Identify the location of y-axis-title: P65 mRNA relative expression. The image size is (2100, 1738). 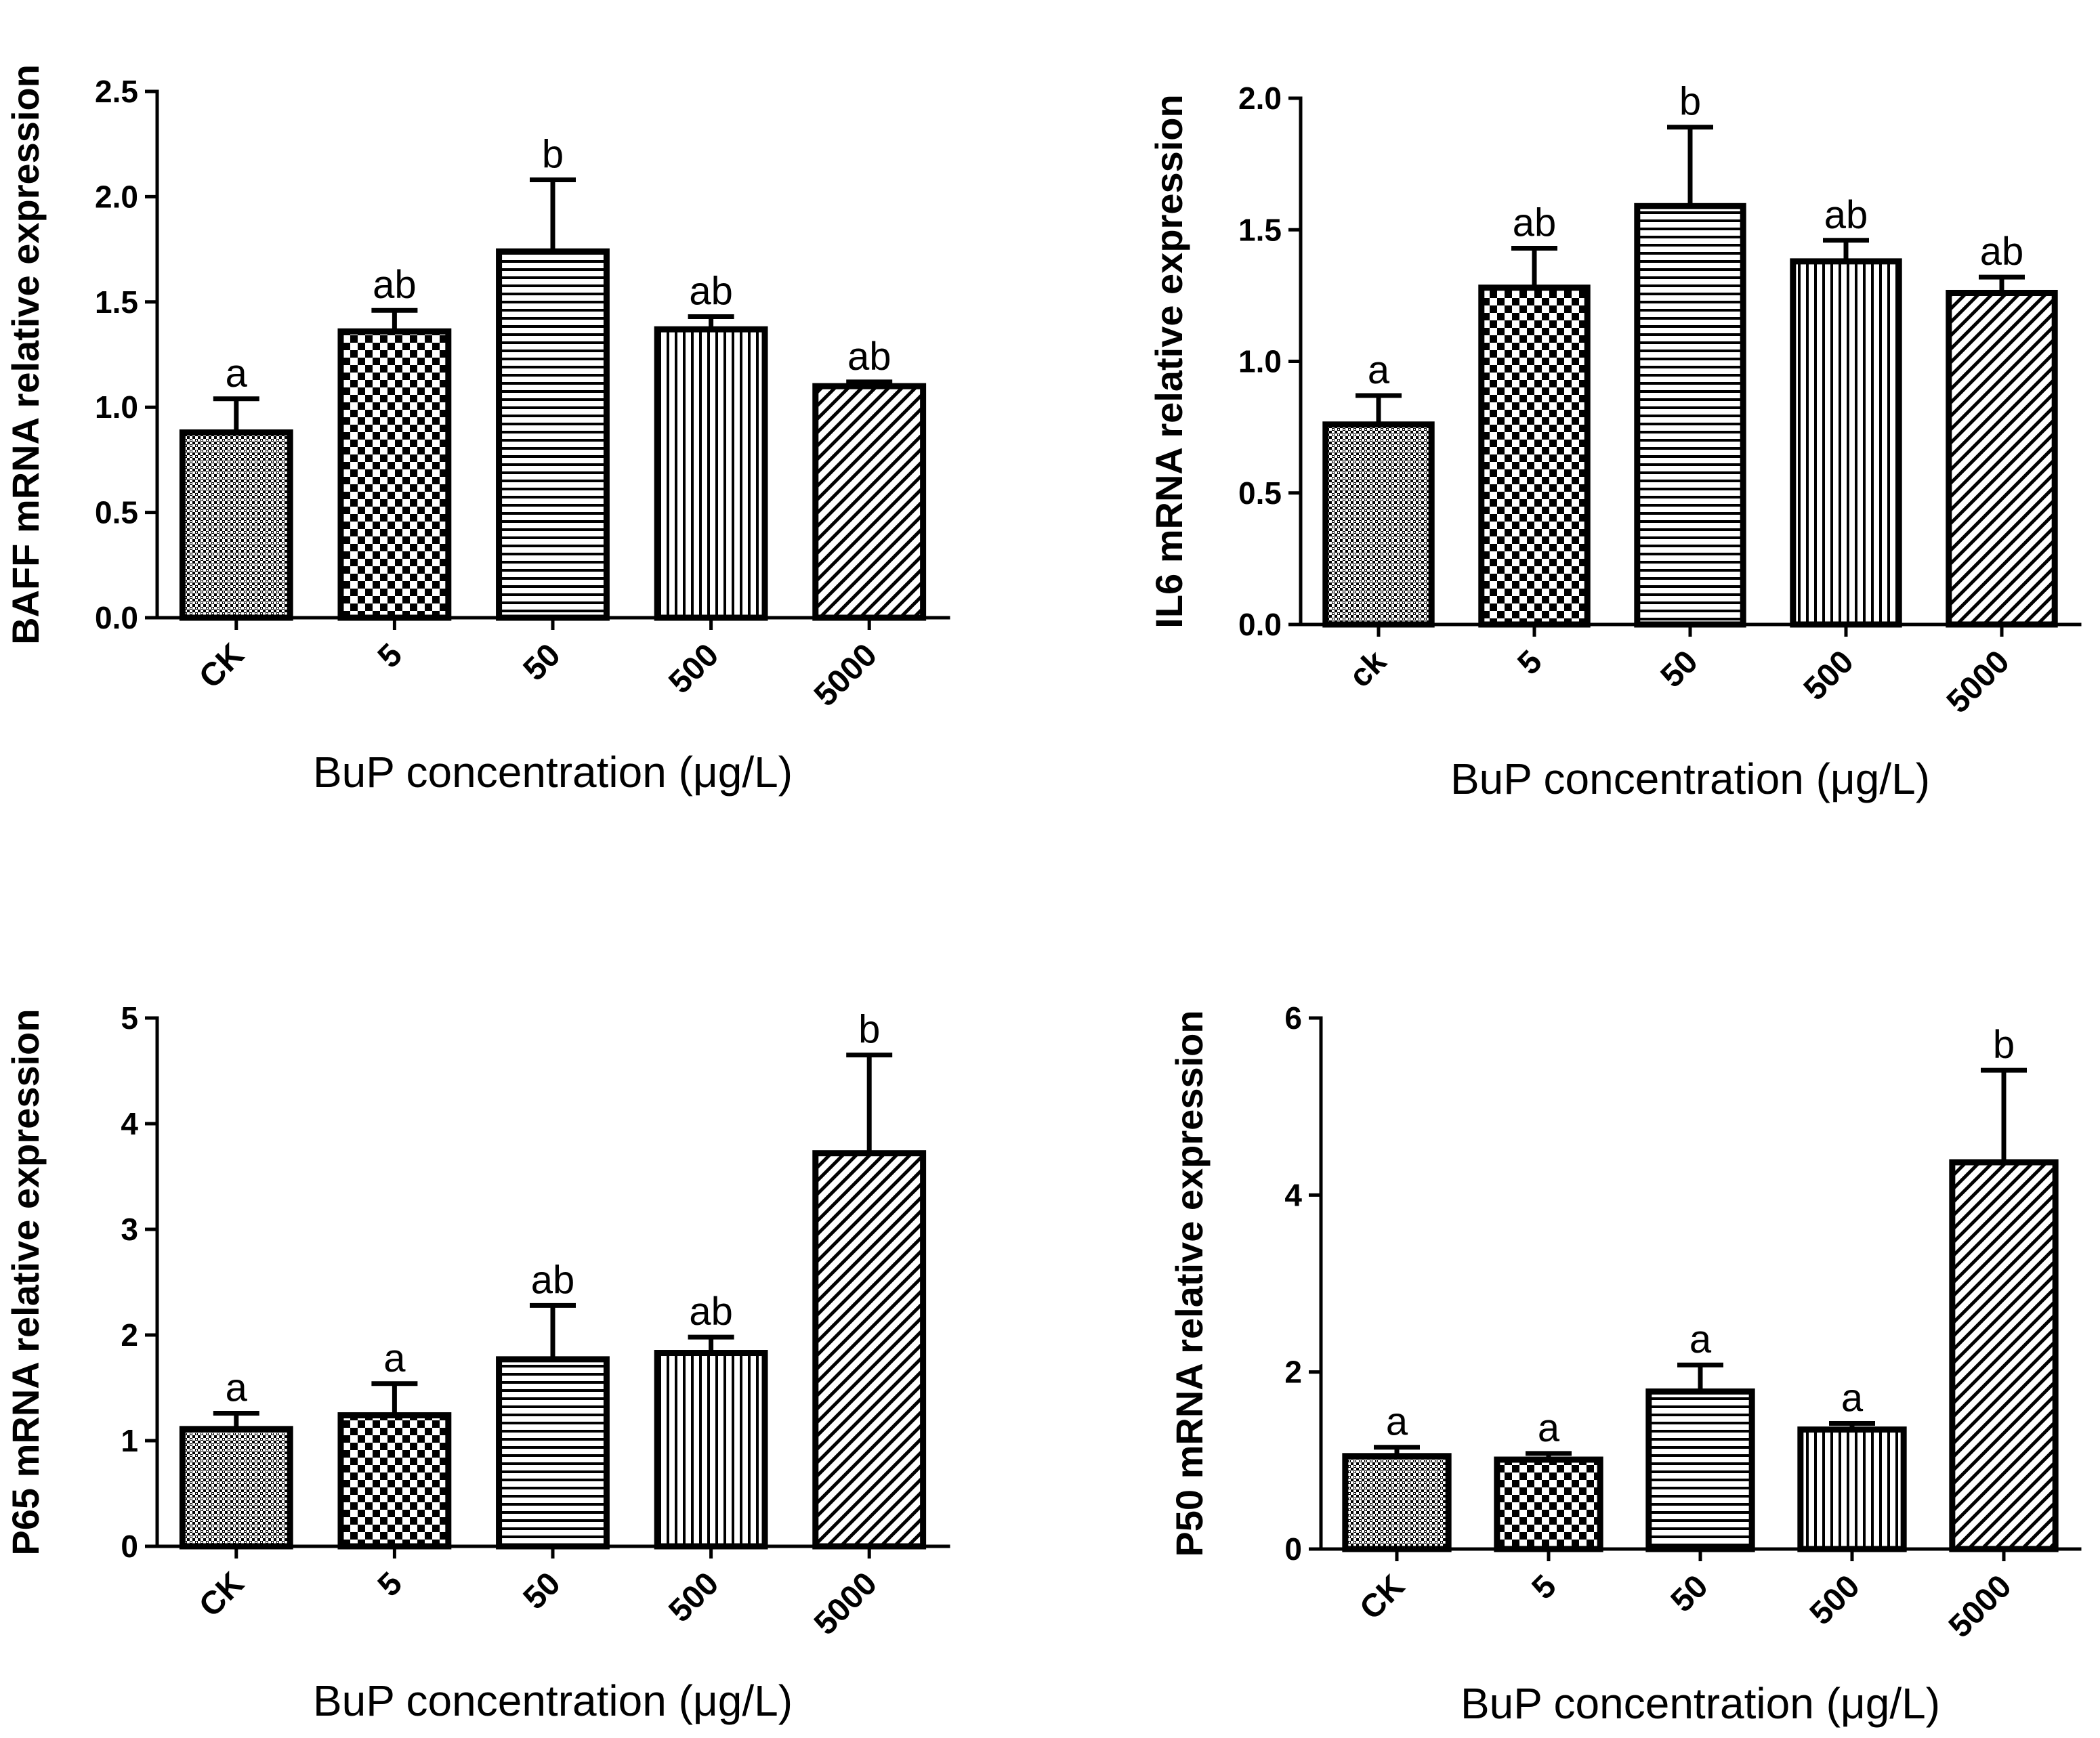
(25, 1282).